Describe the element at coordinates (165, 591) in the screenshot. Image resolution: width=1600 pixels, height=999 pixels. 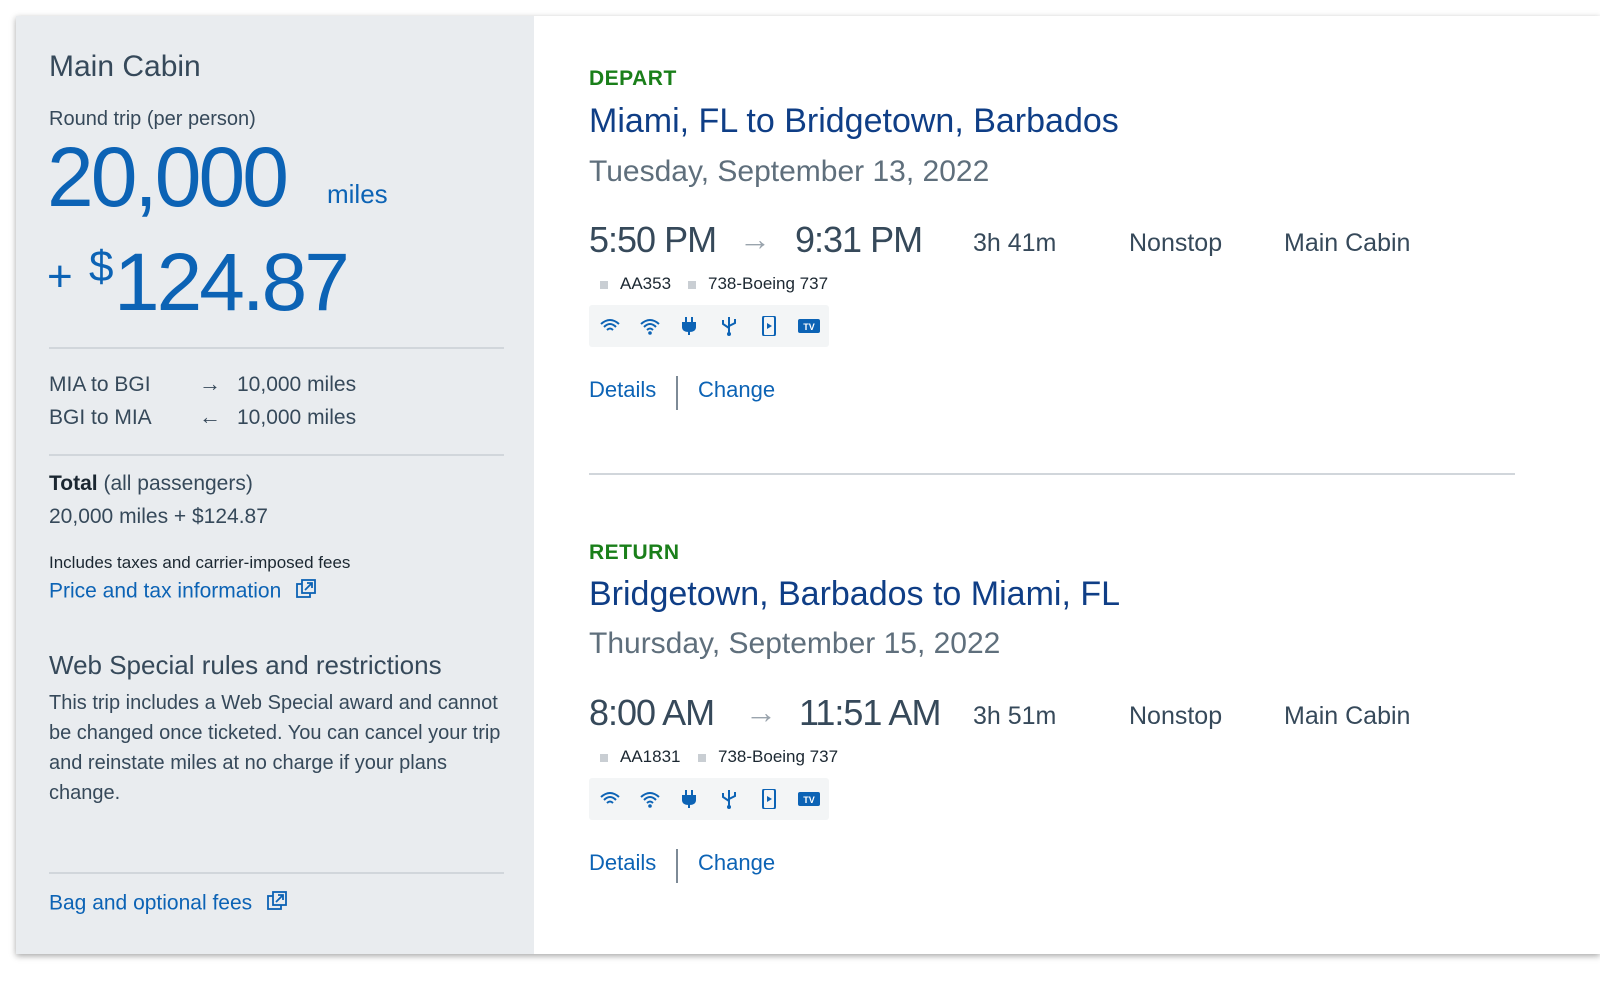
I see `price-tax-info-label: Price and tax information` at that location.